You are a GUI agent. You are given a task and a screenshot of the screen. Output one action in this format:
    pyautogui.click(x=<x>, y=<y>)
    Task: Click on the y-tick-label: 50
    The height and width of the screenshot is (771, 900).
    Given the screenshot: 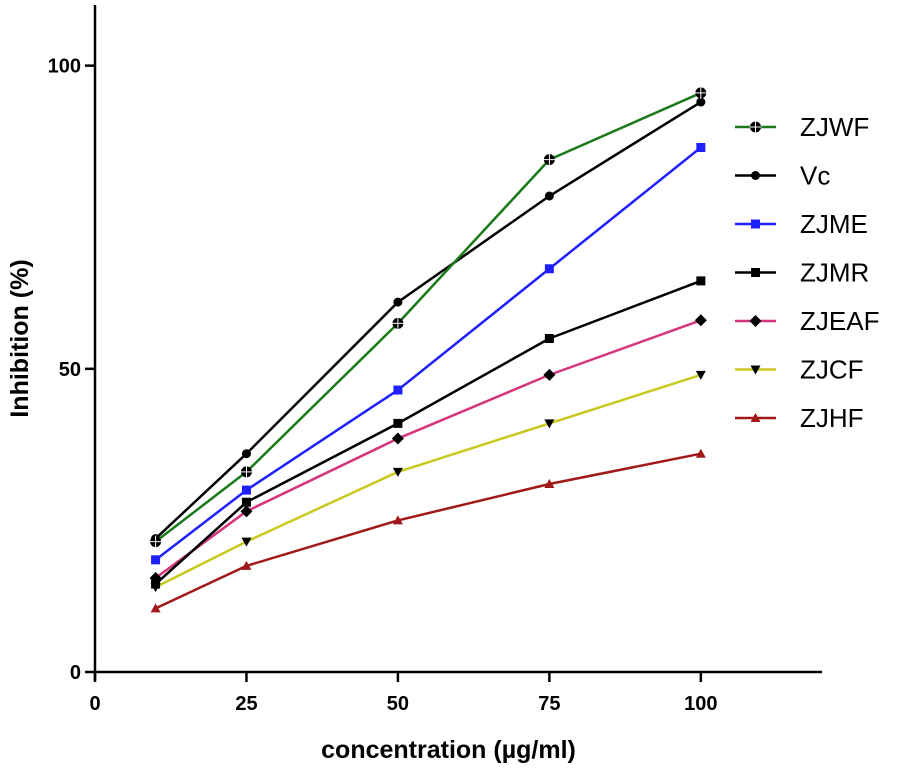 What is the action you would take?
    pyautogui.click(x=70, y=370)
    